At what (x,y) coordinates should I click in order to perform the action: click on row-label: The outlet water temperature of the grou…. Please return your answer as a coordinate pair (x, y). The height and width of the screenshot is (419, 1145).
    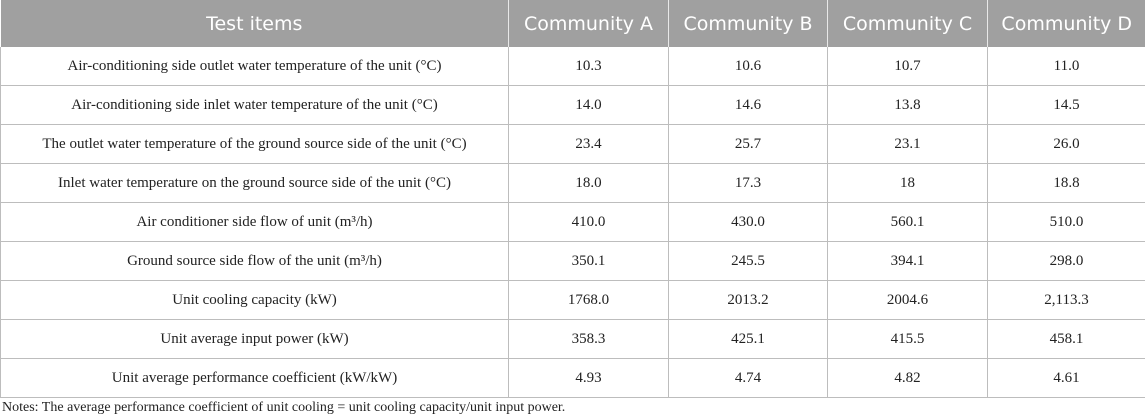
    Looking at the image, I should click on (254, 144).